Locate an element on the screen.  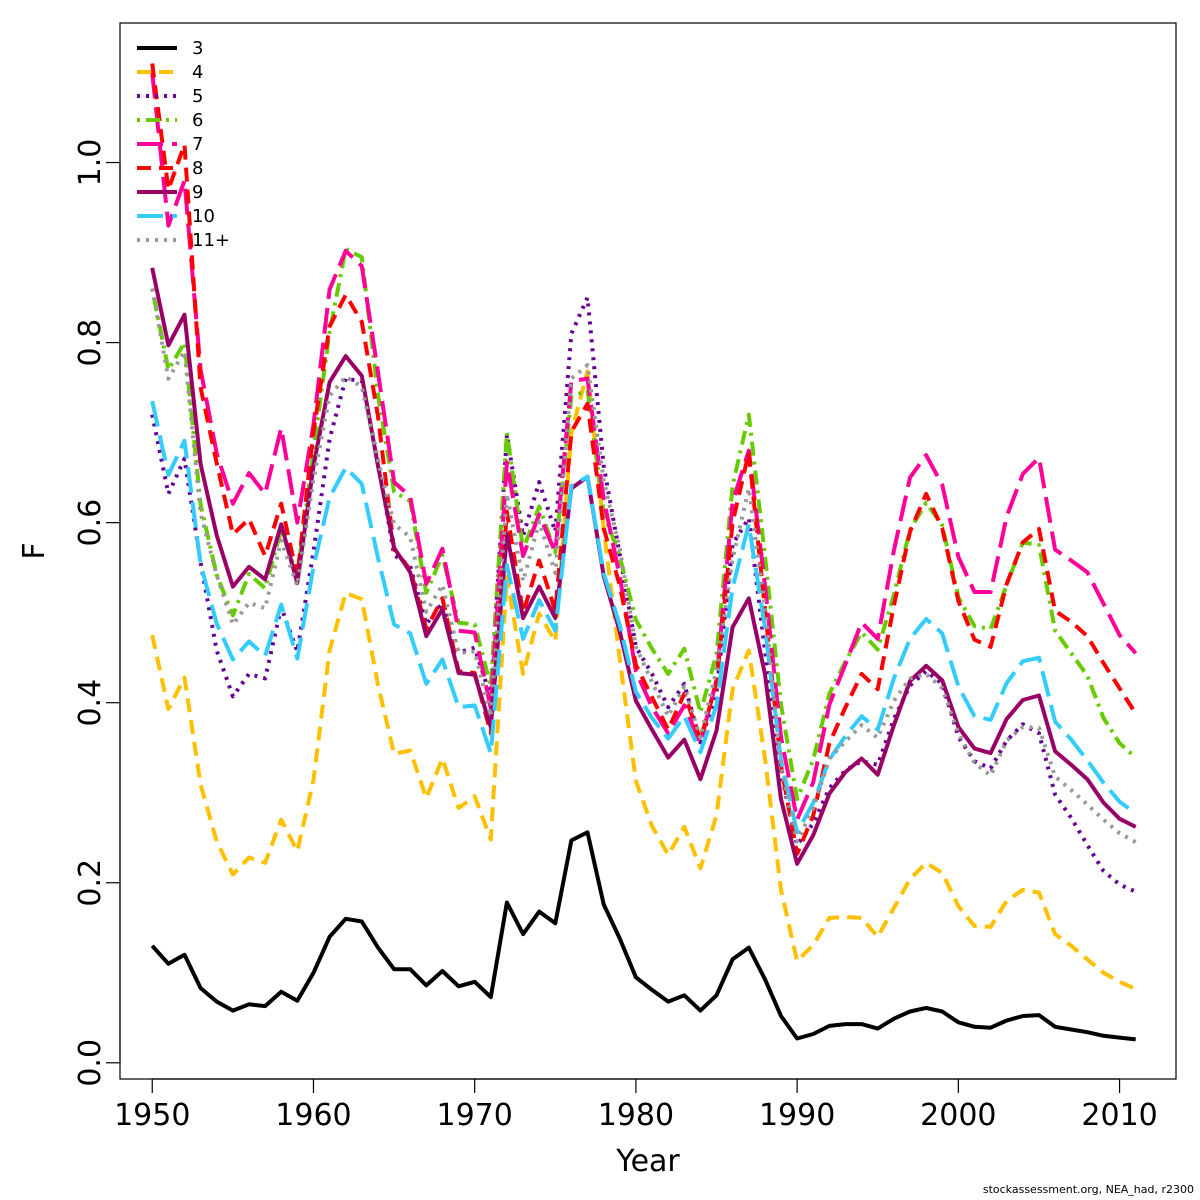
x-tick-label: 1990 is located at coordinates (797, 1115).